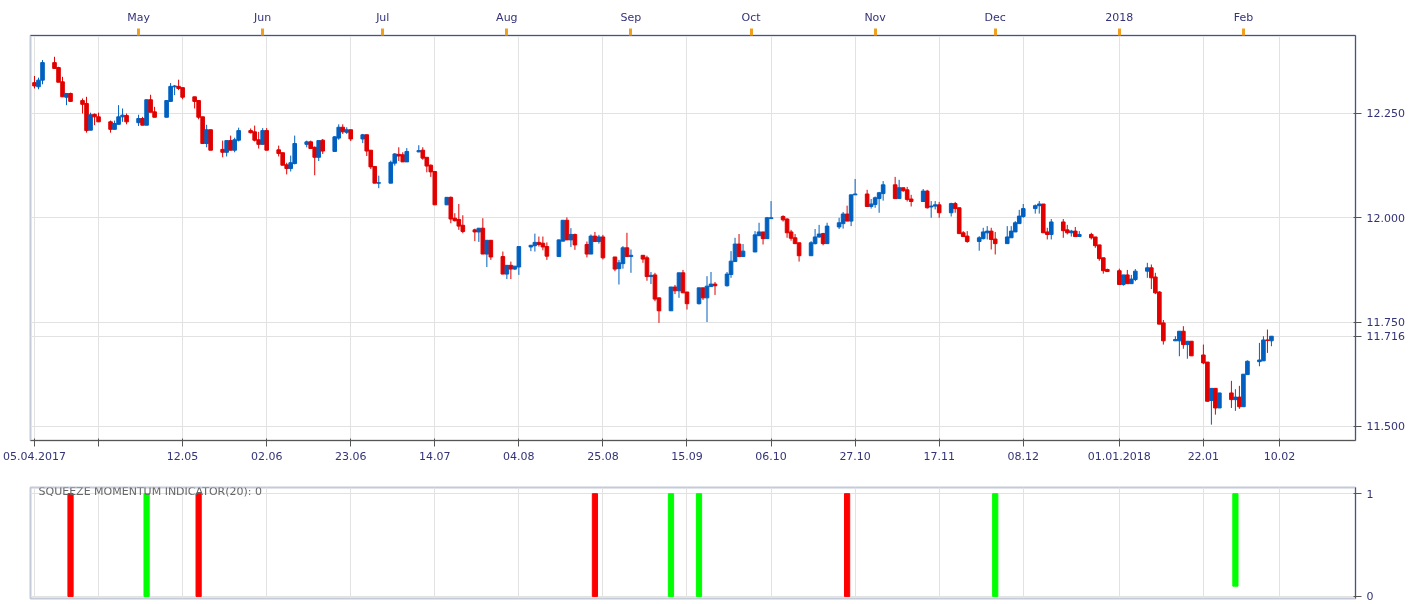 The height and width of the screenshot is (604, 1421). Describe the element at coordinates (1243, 17) in the screenshot. I see `x2-tick-label: Feb` at that location.